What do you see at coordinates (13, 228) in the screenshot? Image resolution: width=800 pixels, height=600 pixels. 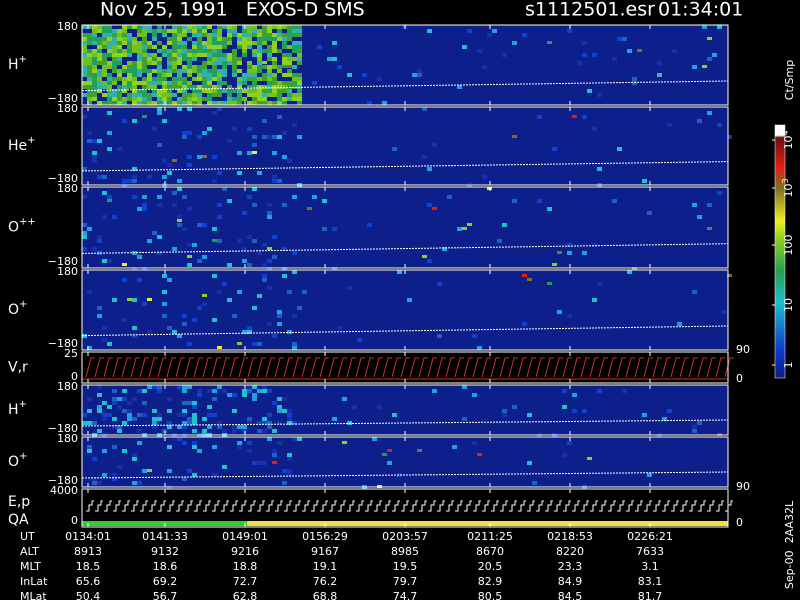 I see `panel-label-text: O` at bounding box center [13, 228].